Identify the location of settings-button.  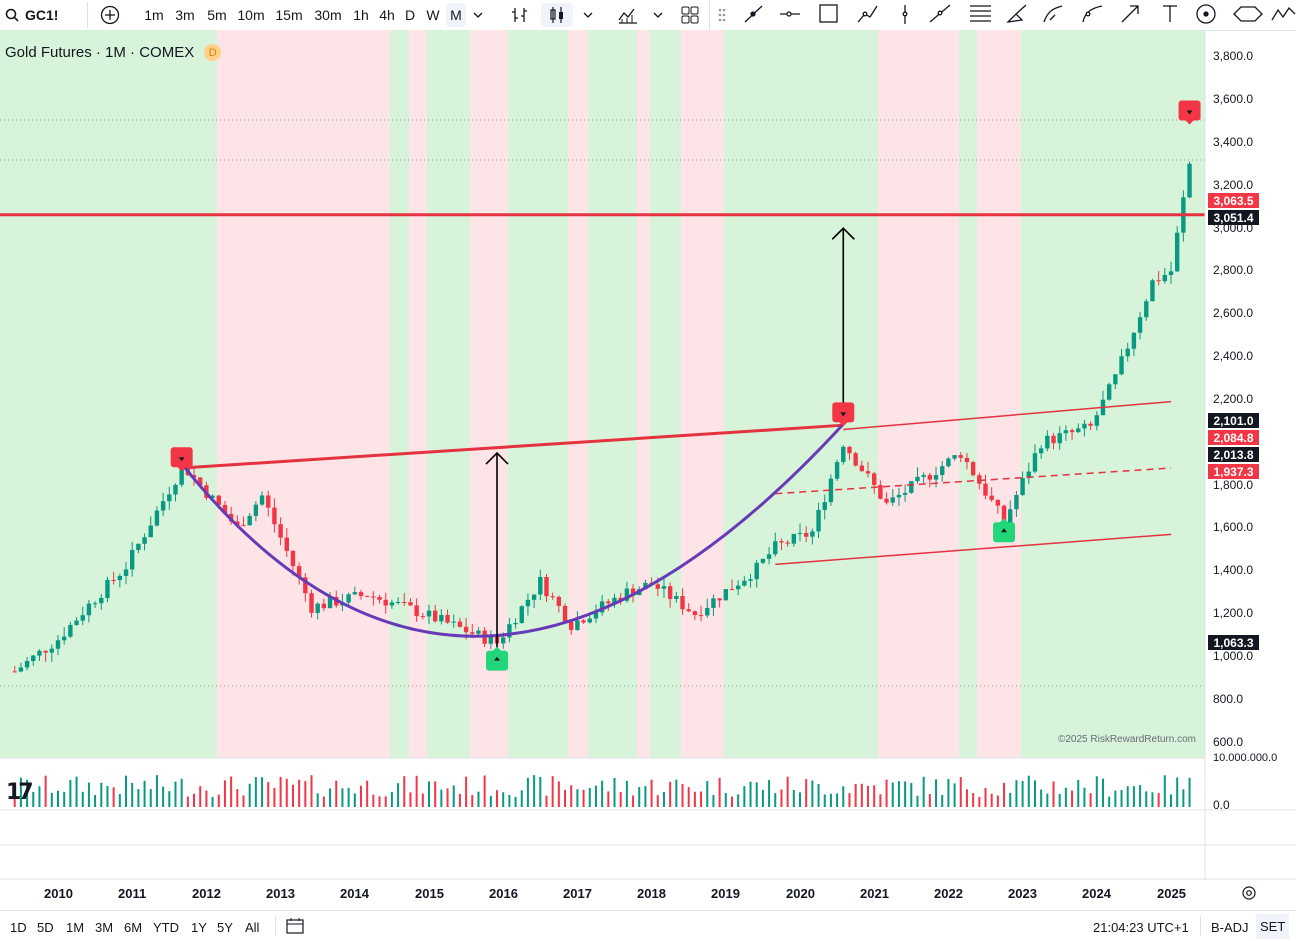
(1249, 895).